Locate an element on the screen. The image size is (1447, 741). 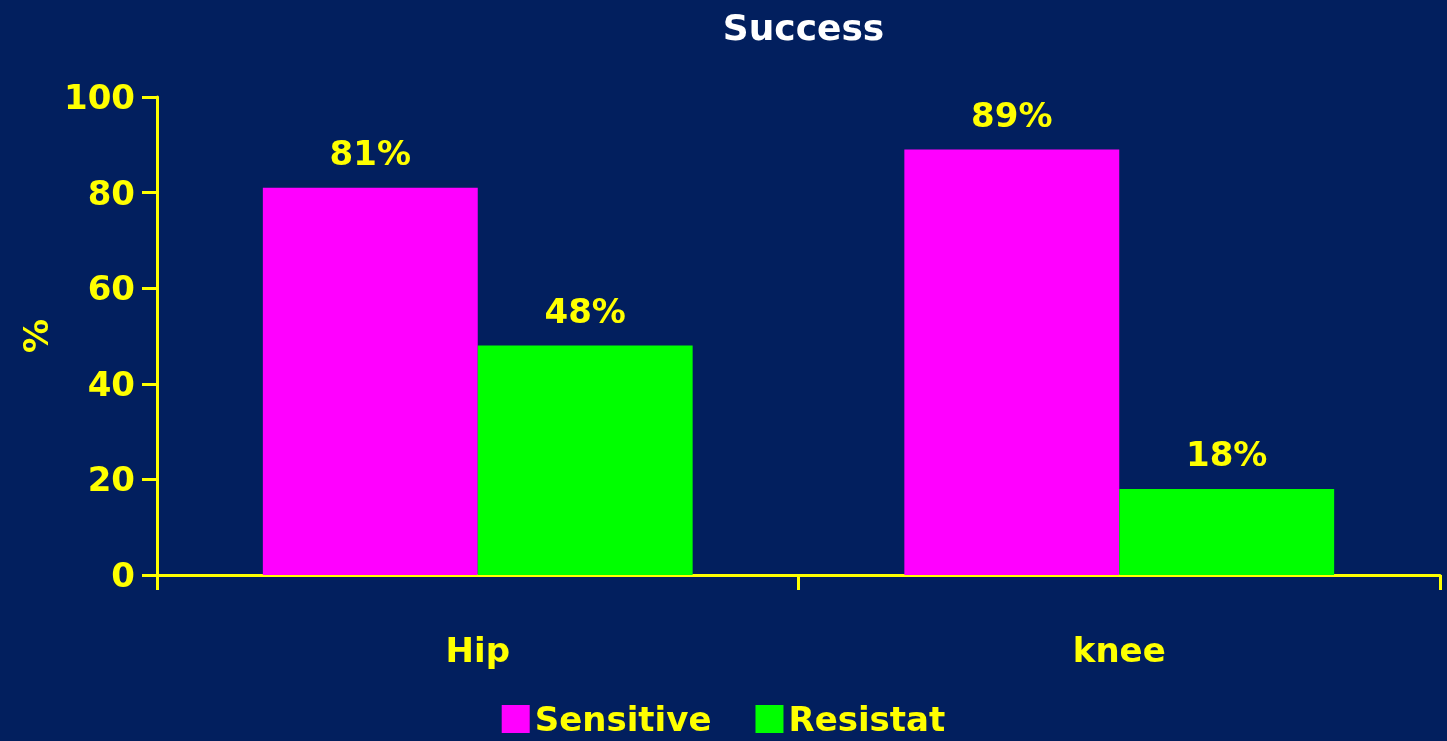
y-tick-label: 100 is located at coordinates (99, 97).